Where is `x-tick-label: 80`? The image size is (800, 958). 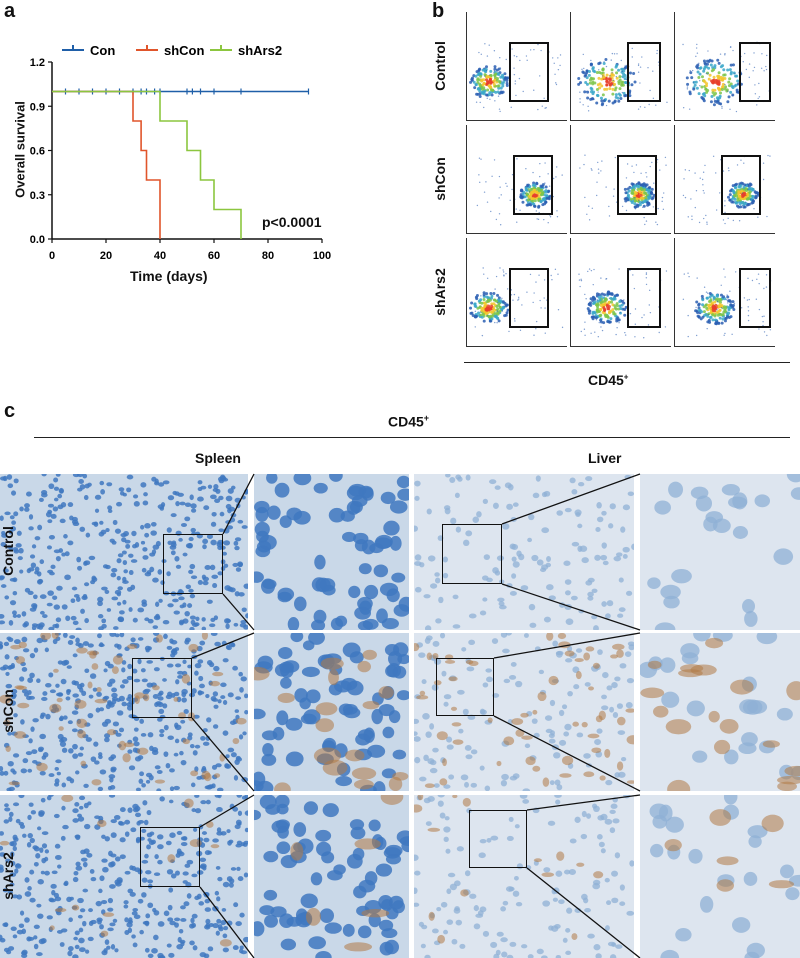
x-tick-label: 80 is located at coordinates (268, 256).